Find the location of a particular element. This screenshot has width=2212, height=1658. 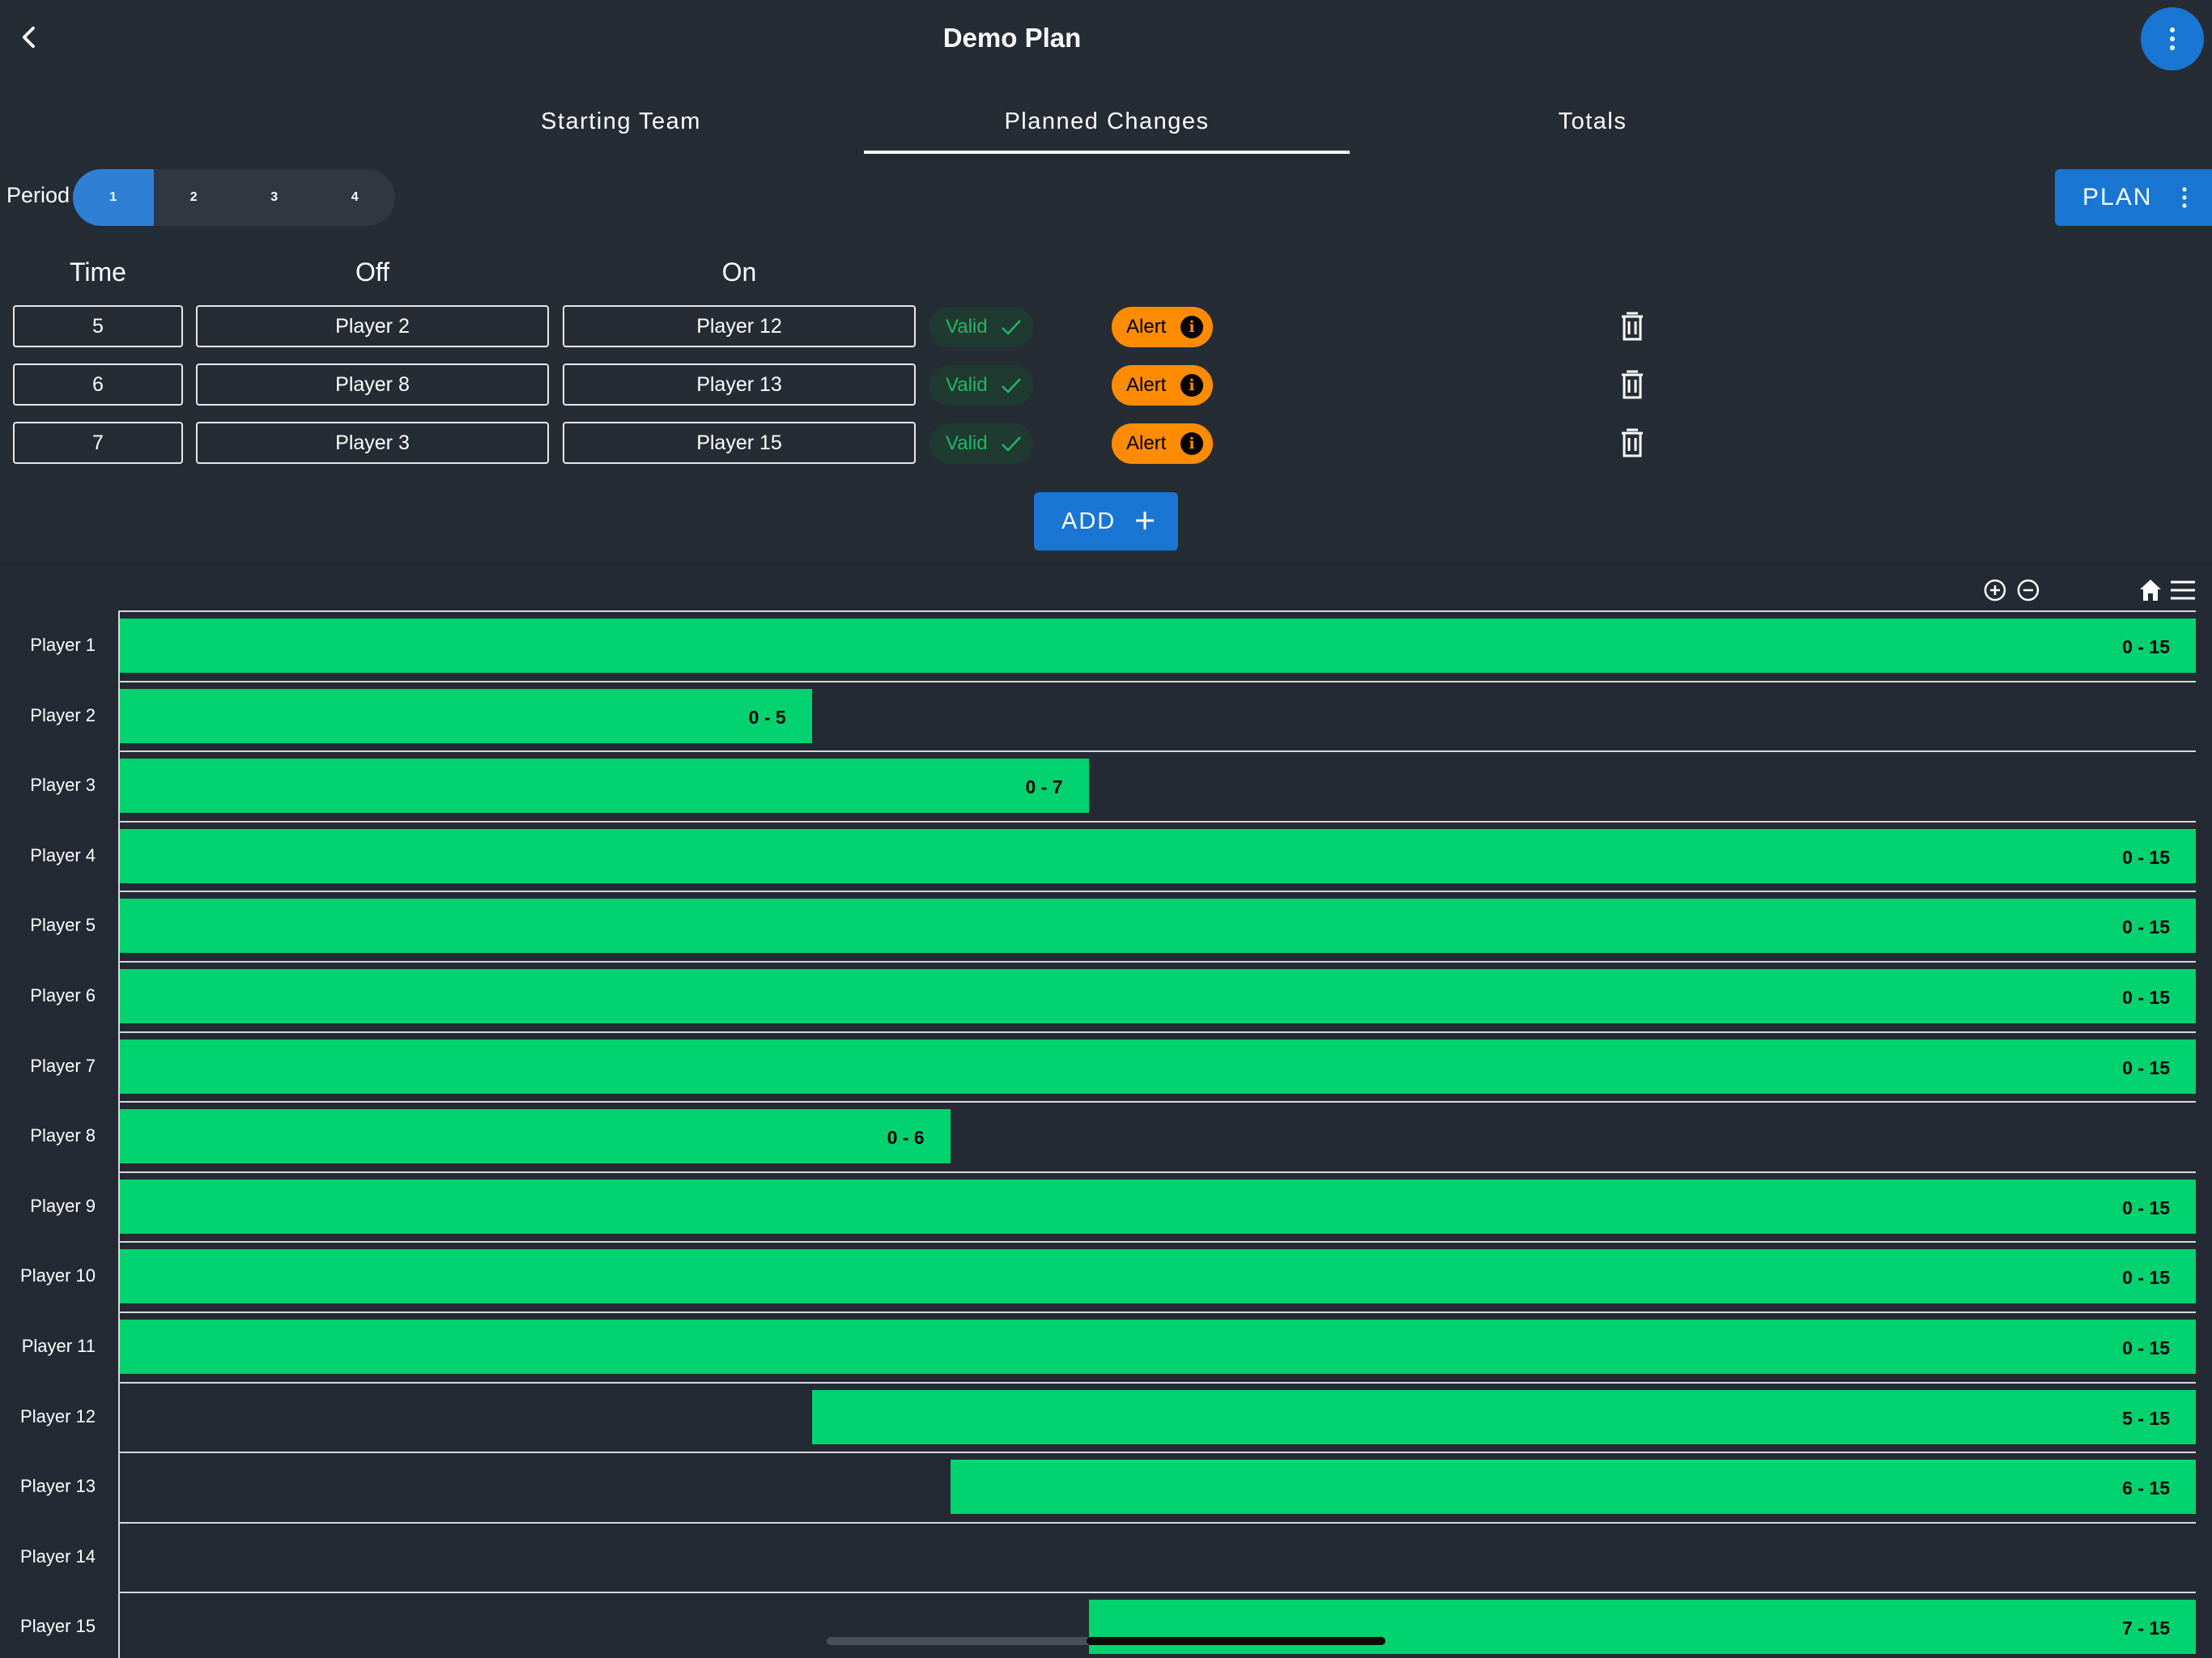

back-button is located at coordinates (29, 37).